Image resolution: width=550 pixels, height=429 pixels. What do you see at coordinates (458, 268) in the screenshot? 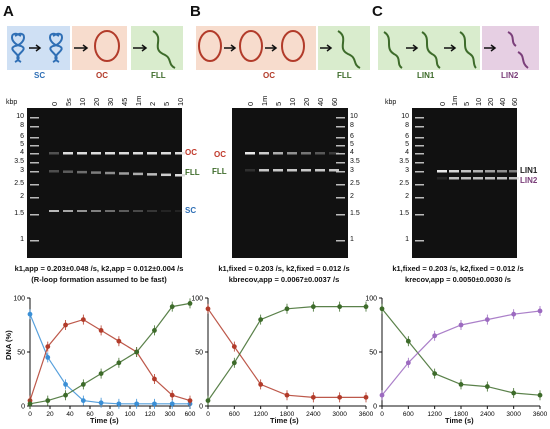
I see `rate-c-line1: k1,fixed = 0.203 /s, k2,fixed = 0.012 /s` at bounding box center [458, 268].